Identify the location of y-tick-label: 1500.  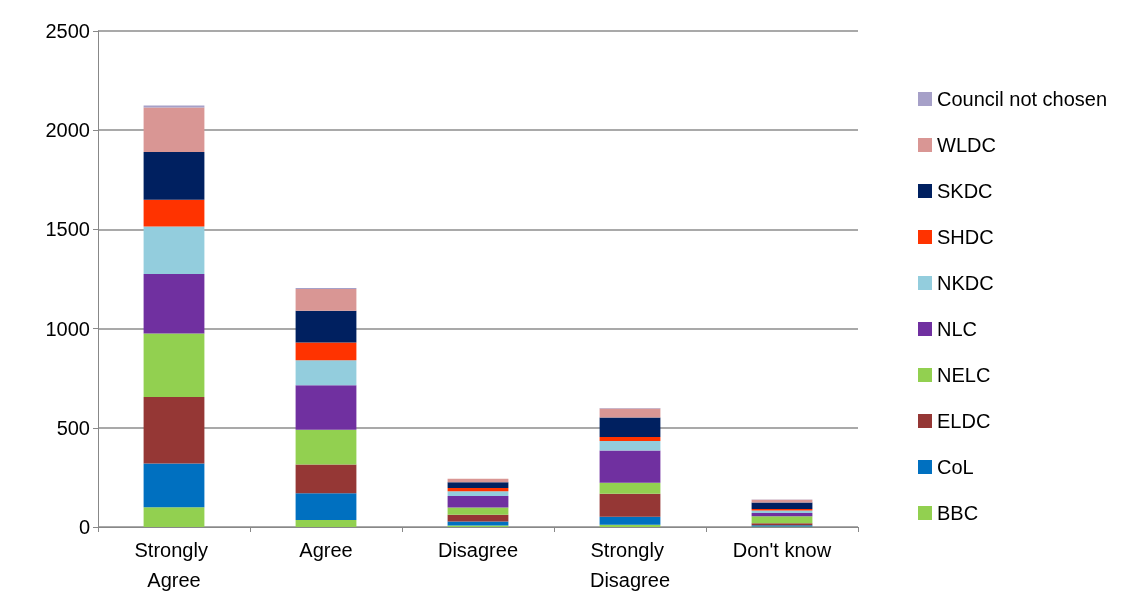
(67, 229).